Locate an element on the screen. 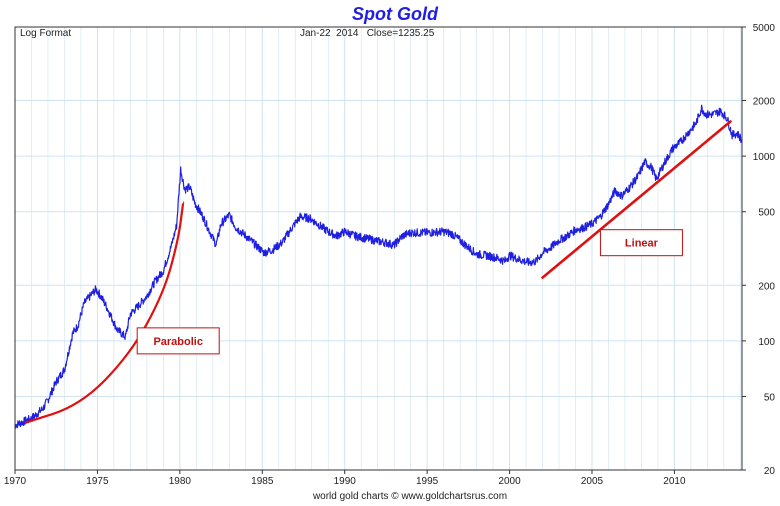 The image size is (780, 506). date-close-label: Jan-22 2014 Close=1235.25 is located at coordinates (367, 33).